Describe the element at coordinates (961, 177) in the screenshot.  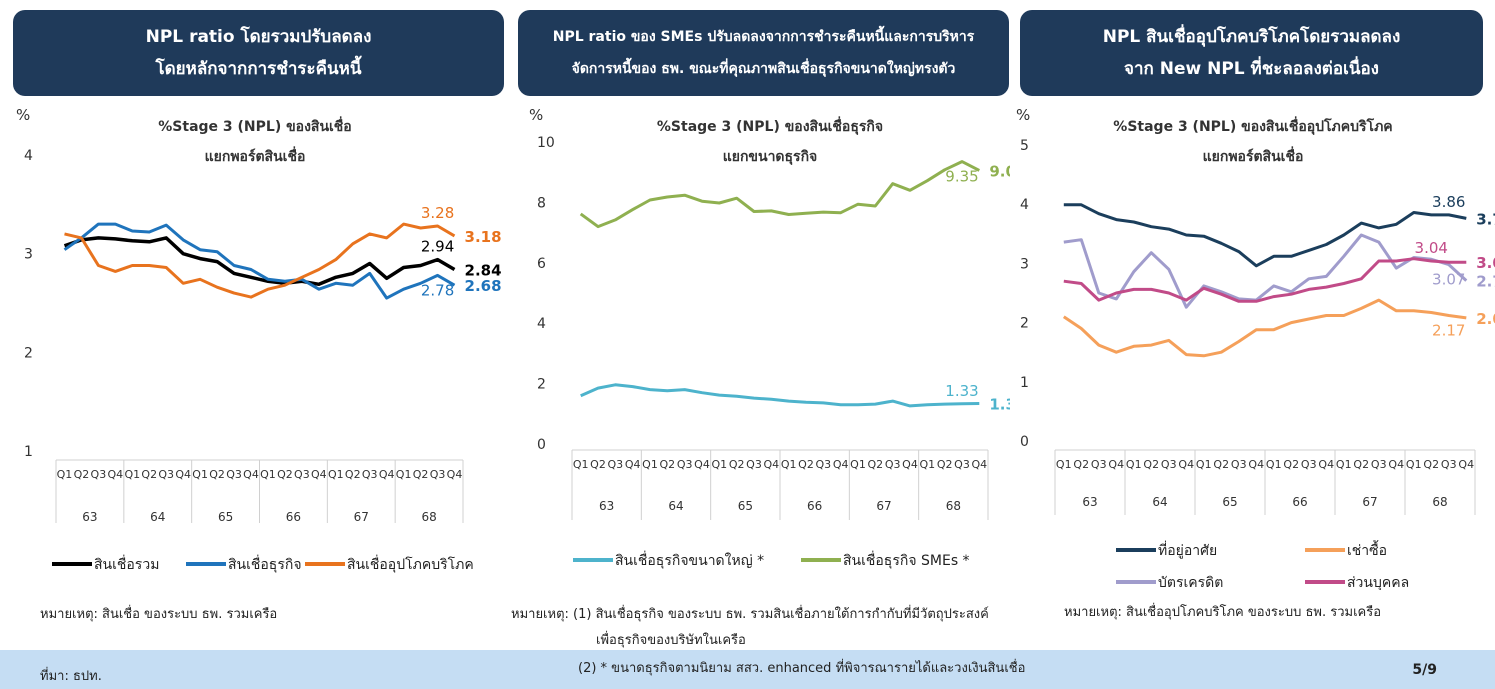
I see `data-label: 9.35` at that location.